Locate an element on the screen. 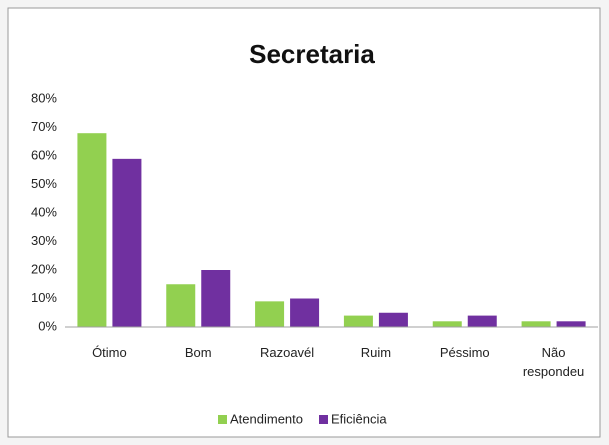  x-tick-label: Bom is located at coordinates (198, 352).